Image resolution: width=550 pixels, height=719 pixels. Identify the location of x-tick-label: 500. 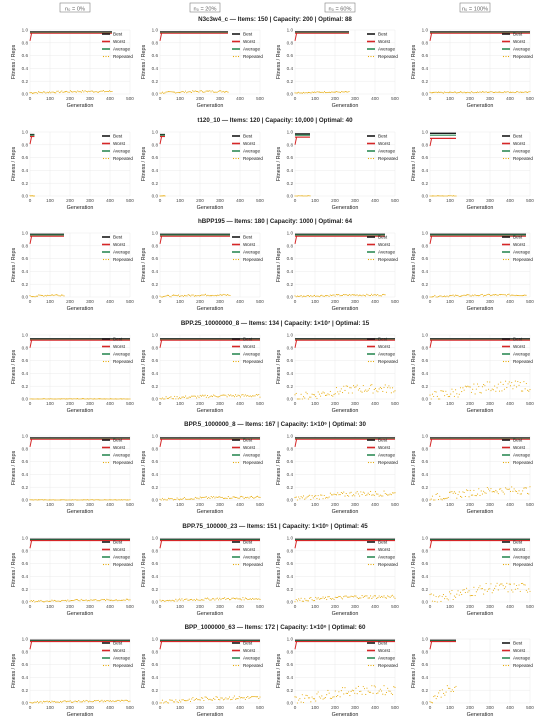
(260, 200).